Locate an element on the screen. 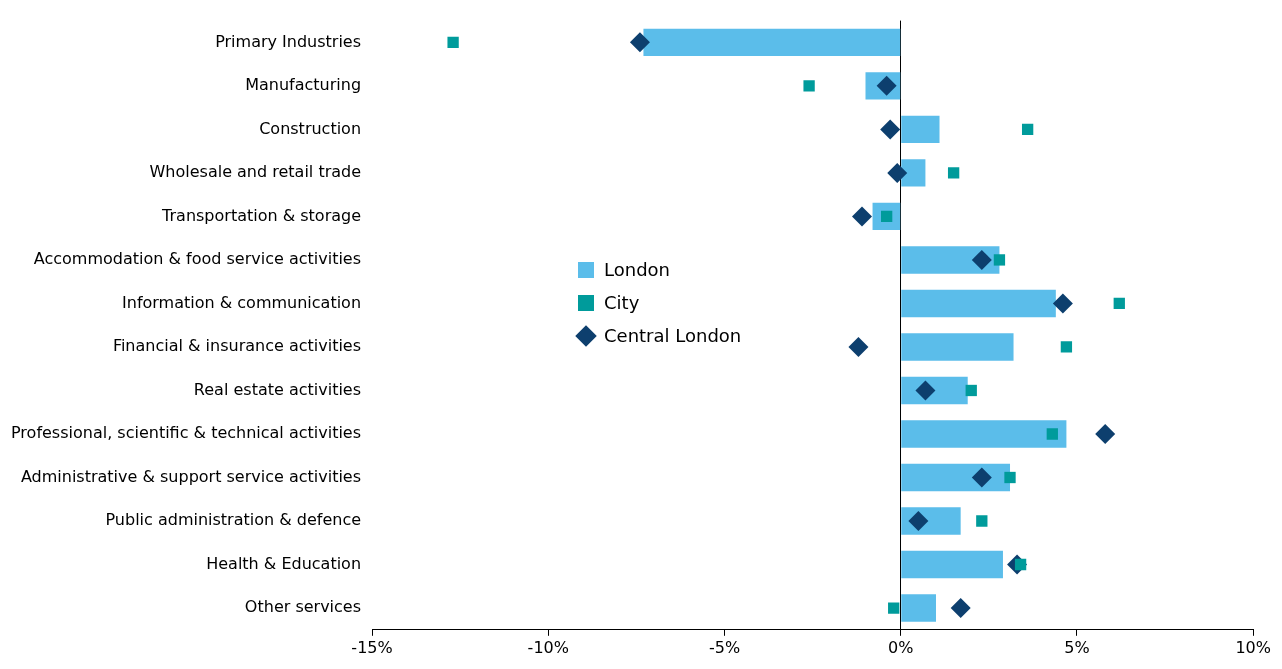  legend-label: Central London is located at coordinates (673, 335).